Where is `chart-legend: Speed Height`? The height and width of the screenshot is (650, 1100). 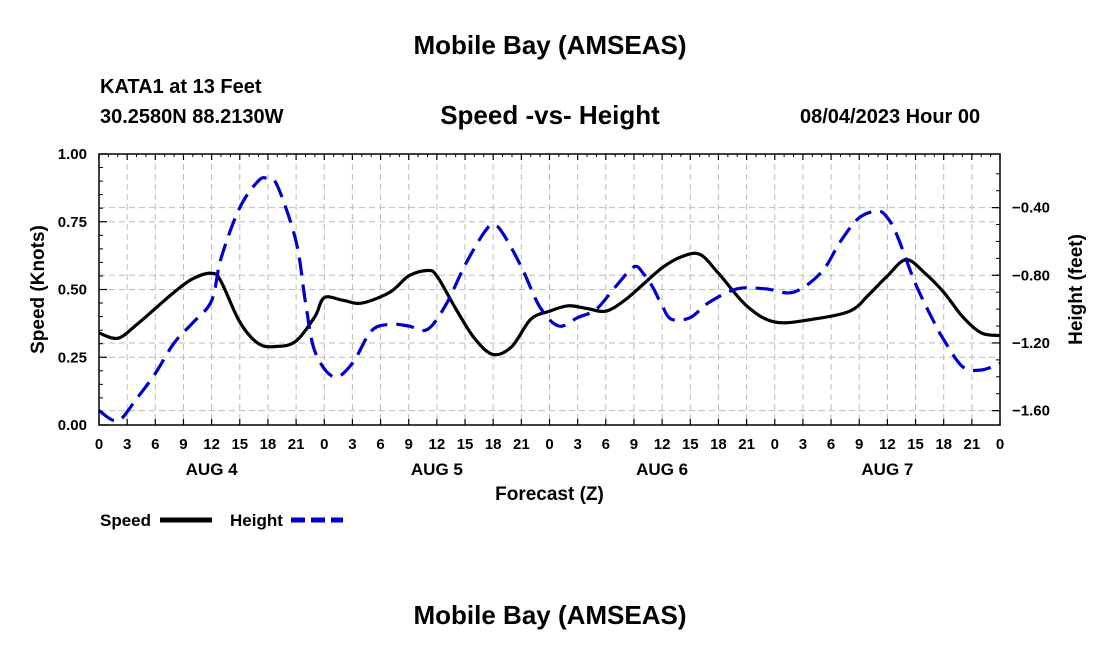
chart-legend: Speed Height is located at coordinates (221, 520).